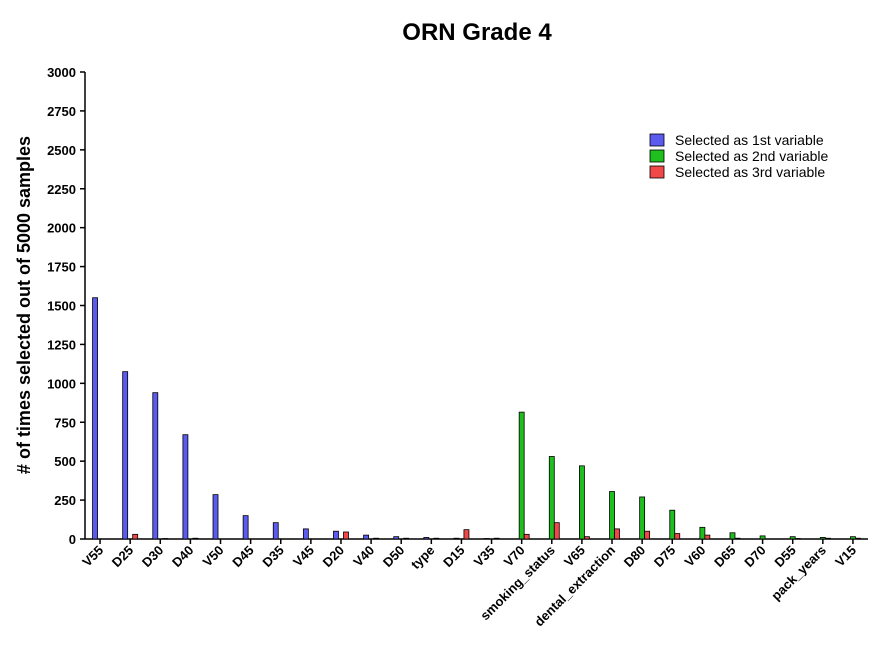  What do you see at coordinates (393, 556) in the screenshot?
I see `x-tick-label: D50` at bounding box center [393, 556].